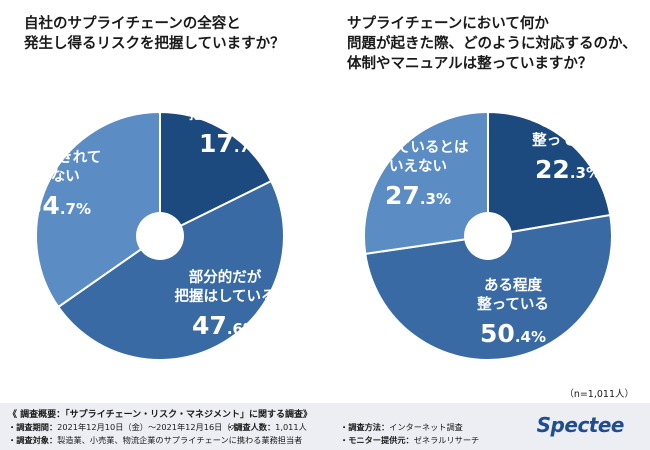 This screenshot has height=450, width=650. What do you see at coordinates (418, 166) in the screenshot?
I see `chart2-slice-3-label: いえない` at bounding box center [418, 166].